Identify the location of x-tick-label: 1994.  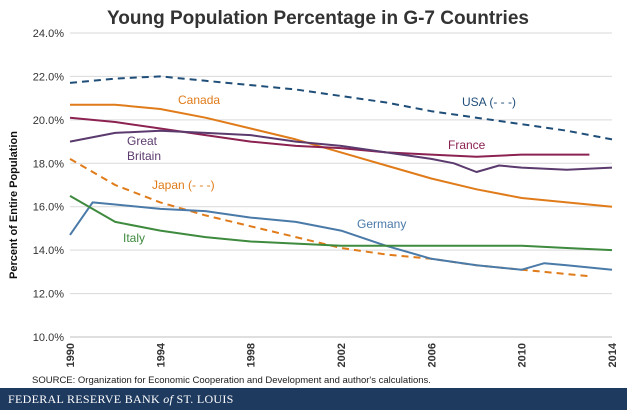
(161, 354).